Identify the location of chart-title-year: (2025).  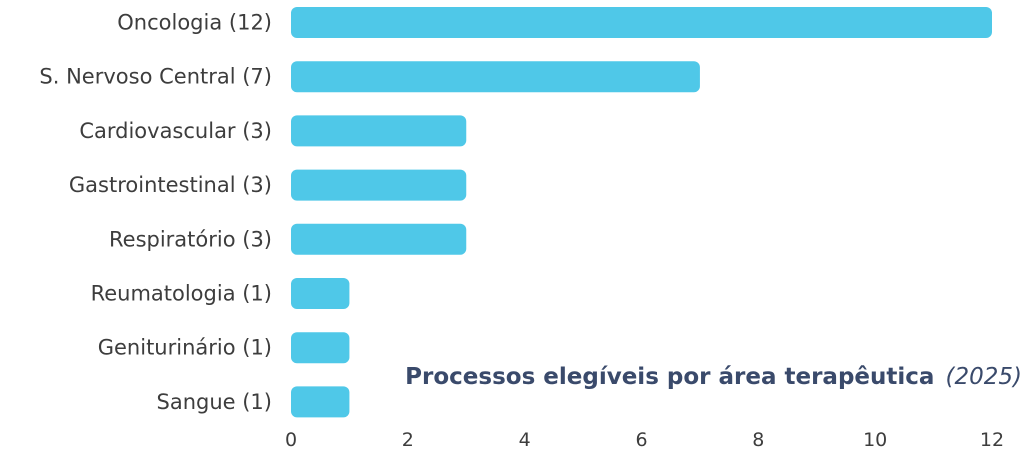
(984, 377).